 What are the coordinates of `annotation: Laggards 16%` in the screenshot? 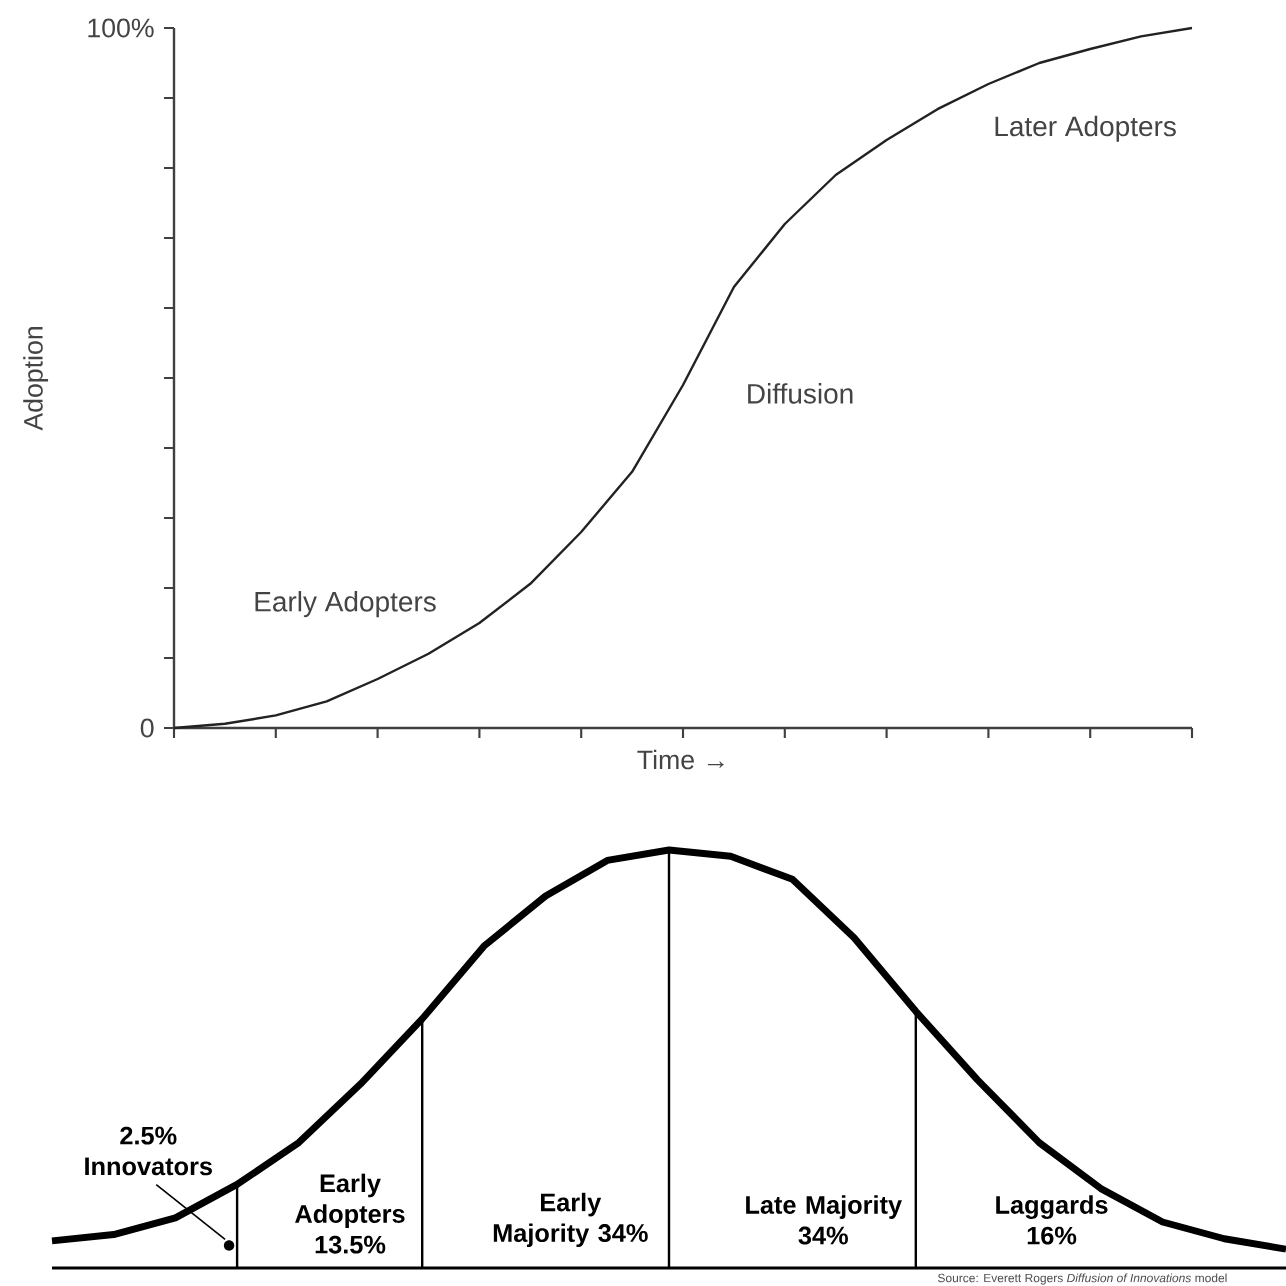 It's located at (1052, 1220).